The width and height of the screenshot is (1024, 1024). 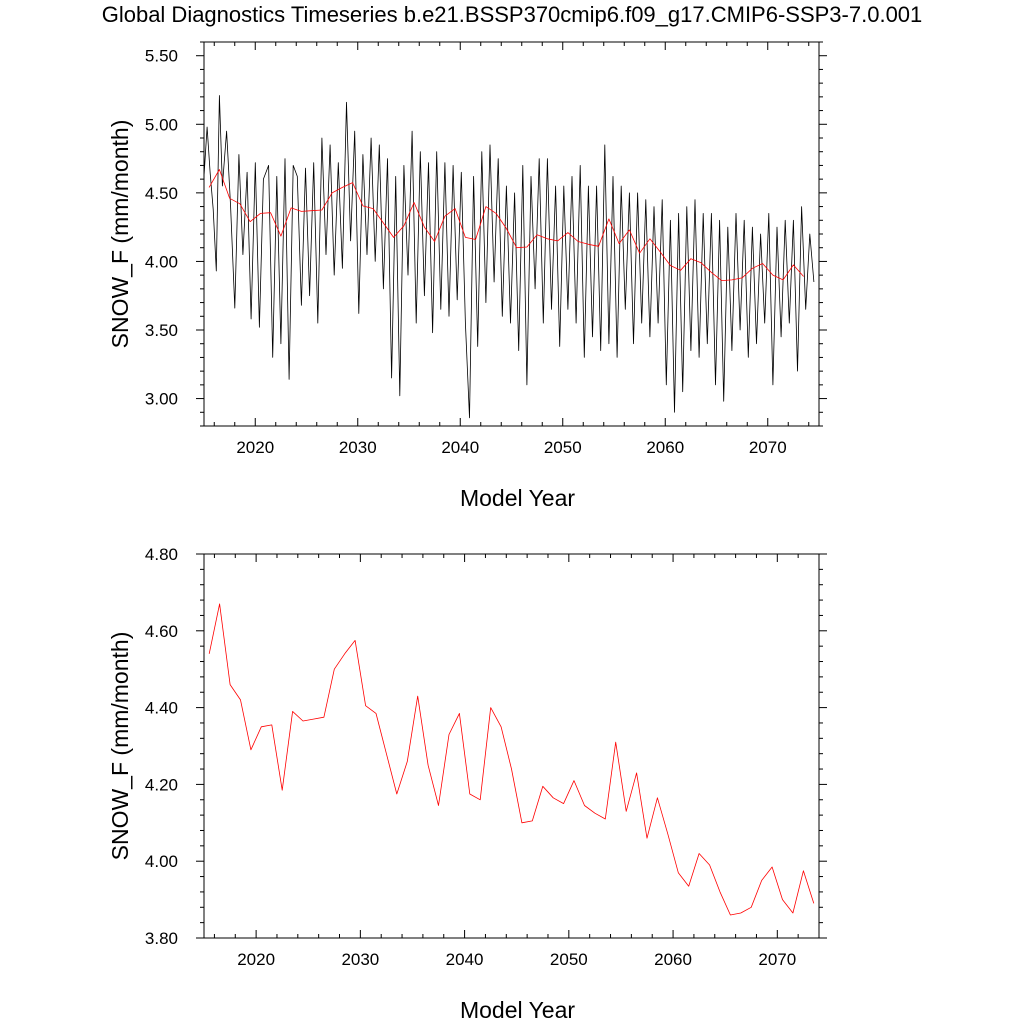 What do you see at coordinates (161, 631) in the screenshot?
I see `y-tick-label: 4.60` at bounding box center [161, 631].